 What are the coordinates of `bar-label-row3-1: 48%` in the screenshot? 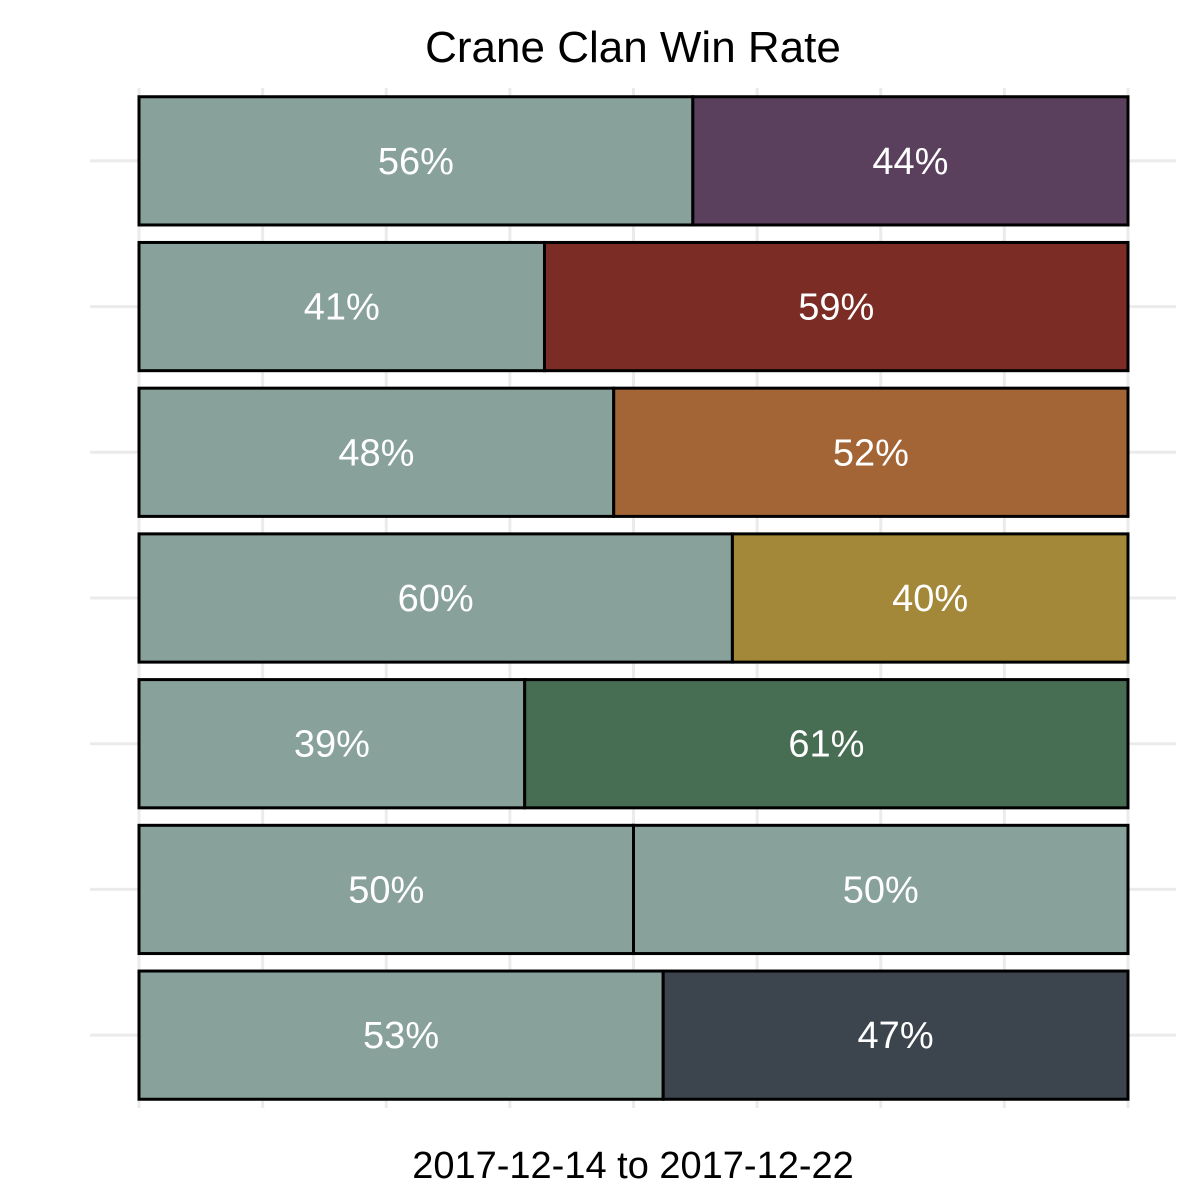 It's located at (376, 453).